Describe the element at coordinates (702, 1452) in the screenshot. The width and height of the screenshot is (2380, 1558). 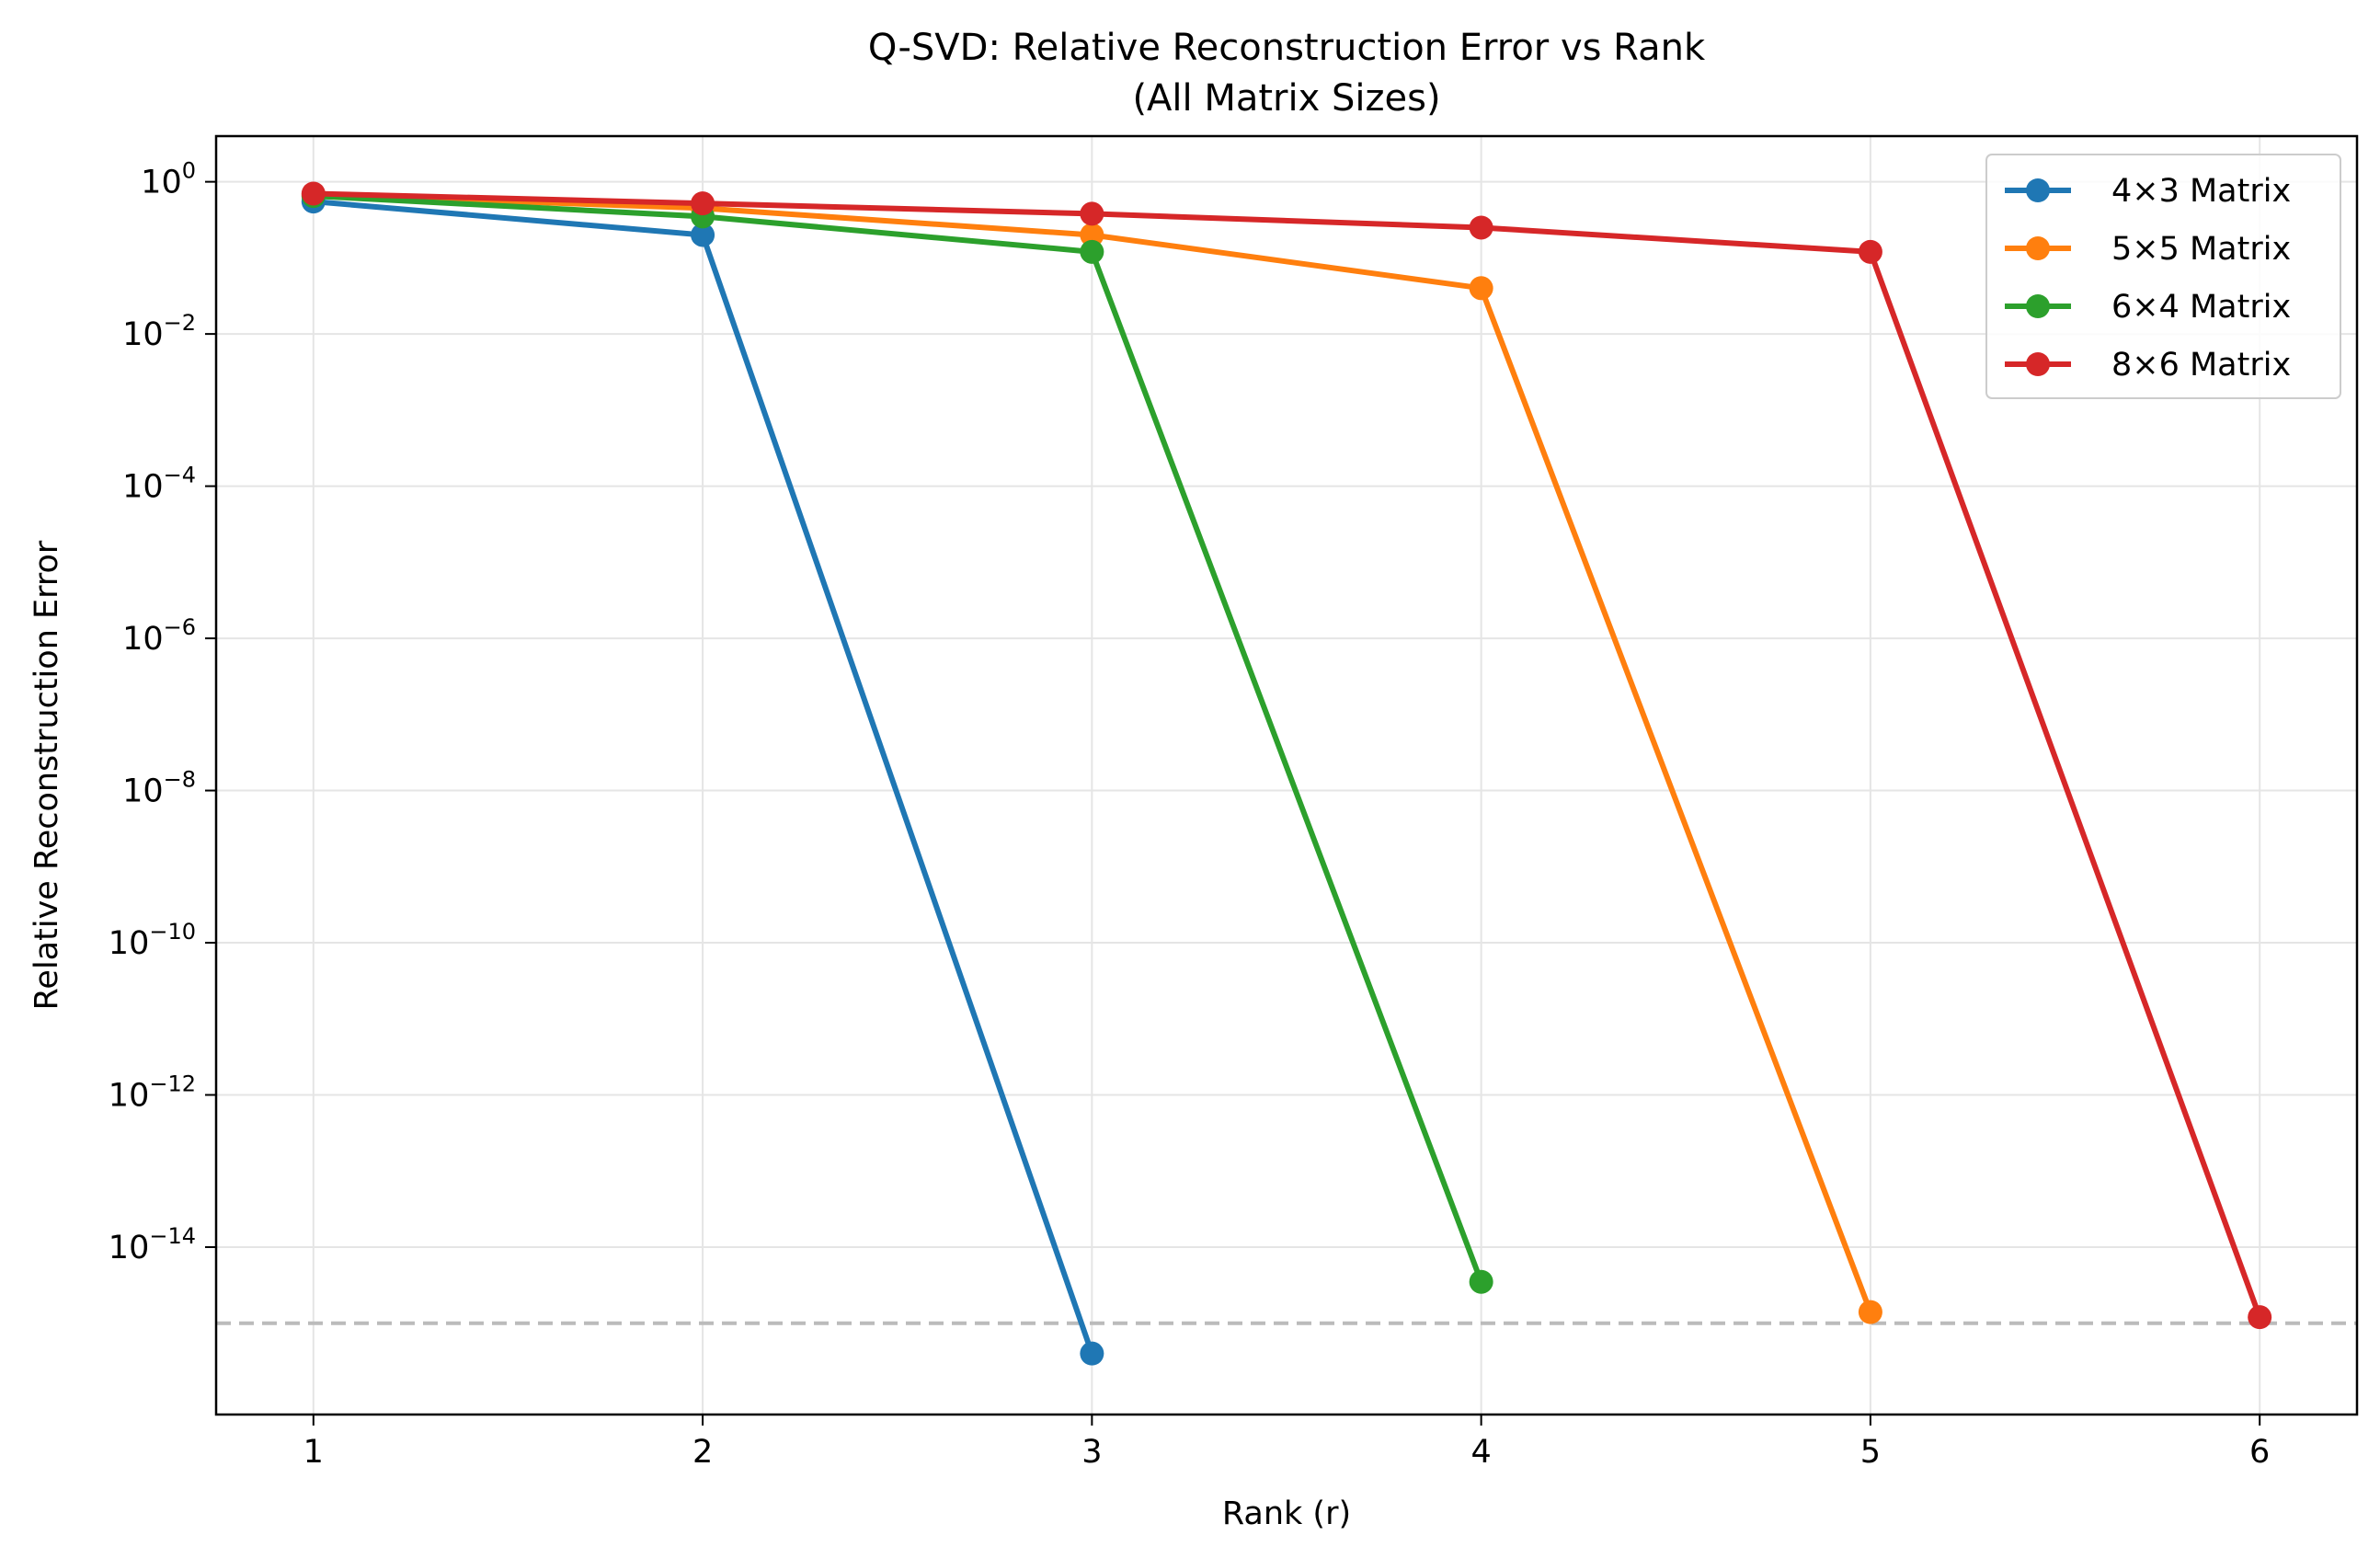
I see `x-tick-label: 2` at that location.